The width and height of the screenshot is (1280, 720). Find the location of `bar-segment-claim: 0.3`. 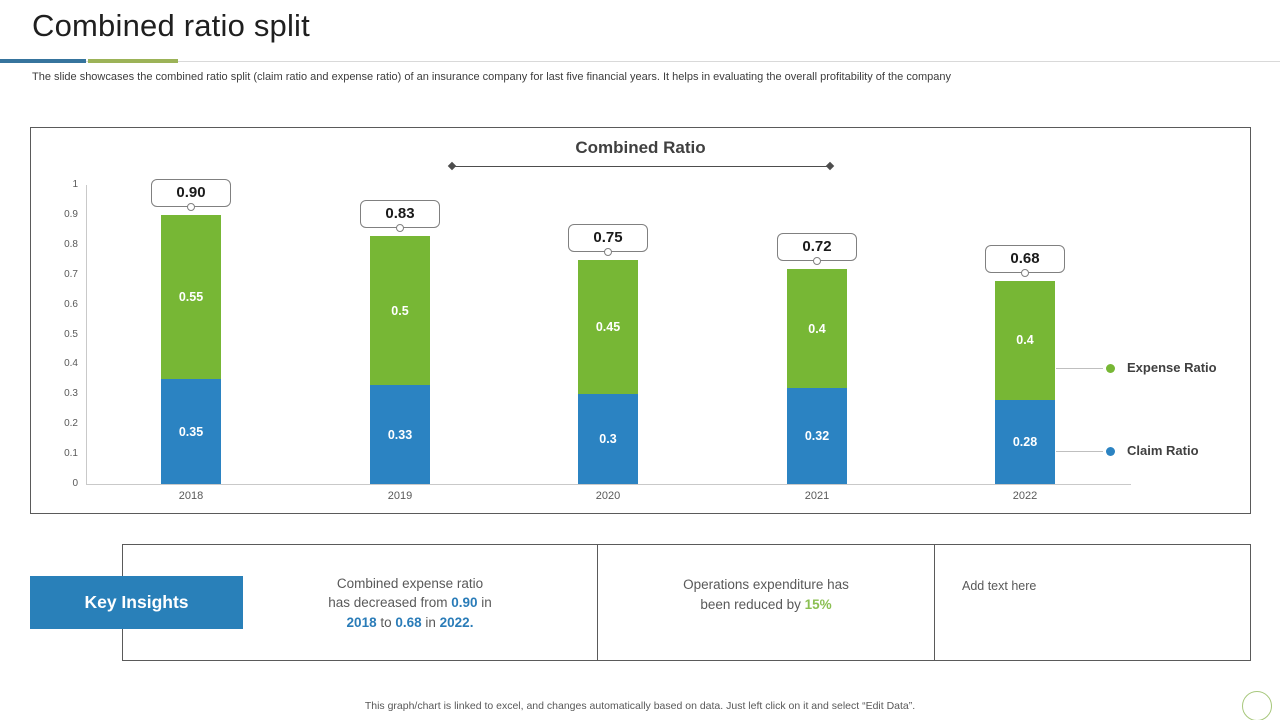

bar-segment-claim: 0.3 is located at coordinates (608, 439).